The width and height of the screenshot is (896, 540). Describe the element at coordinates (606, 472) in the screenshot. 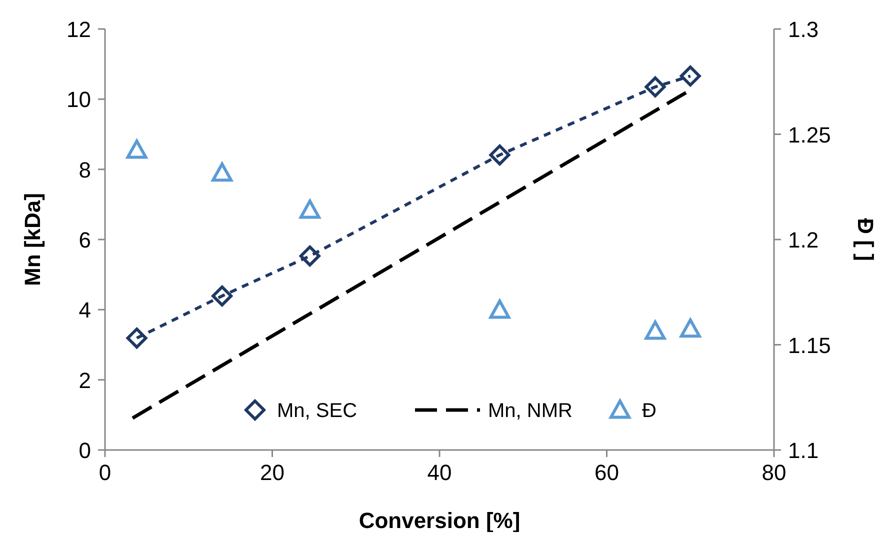

I see `x-tick-label: 60` at that location.